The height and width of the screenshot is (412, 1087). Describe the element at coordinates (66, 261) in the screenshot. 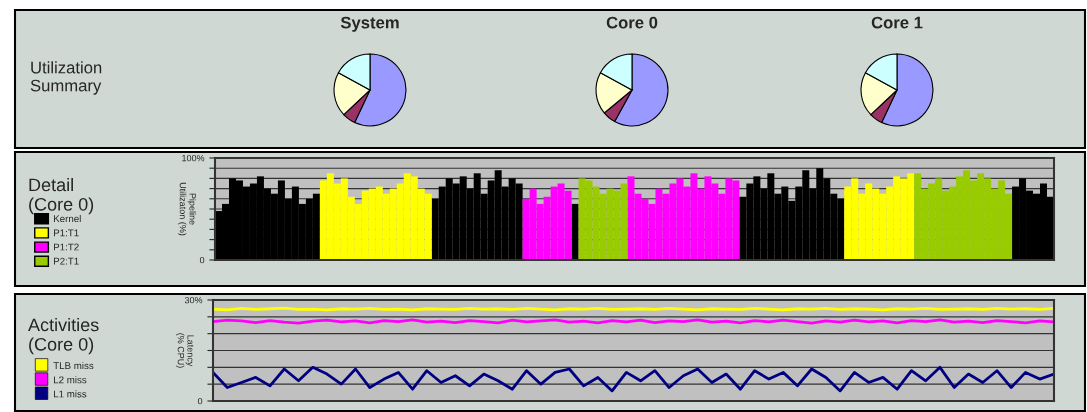

I see `legend-label: P2:T1` at that location.